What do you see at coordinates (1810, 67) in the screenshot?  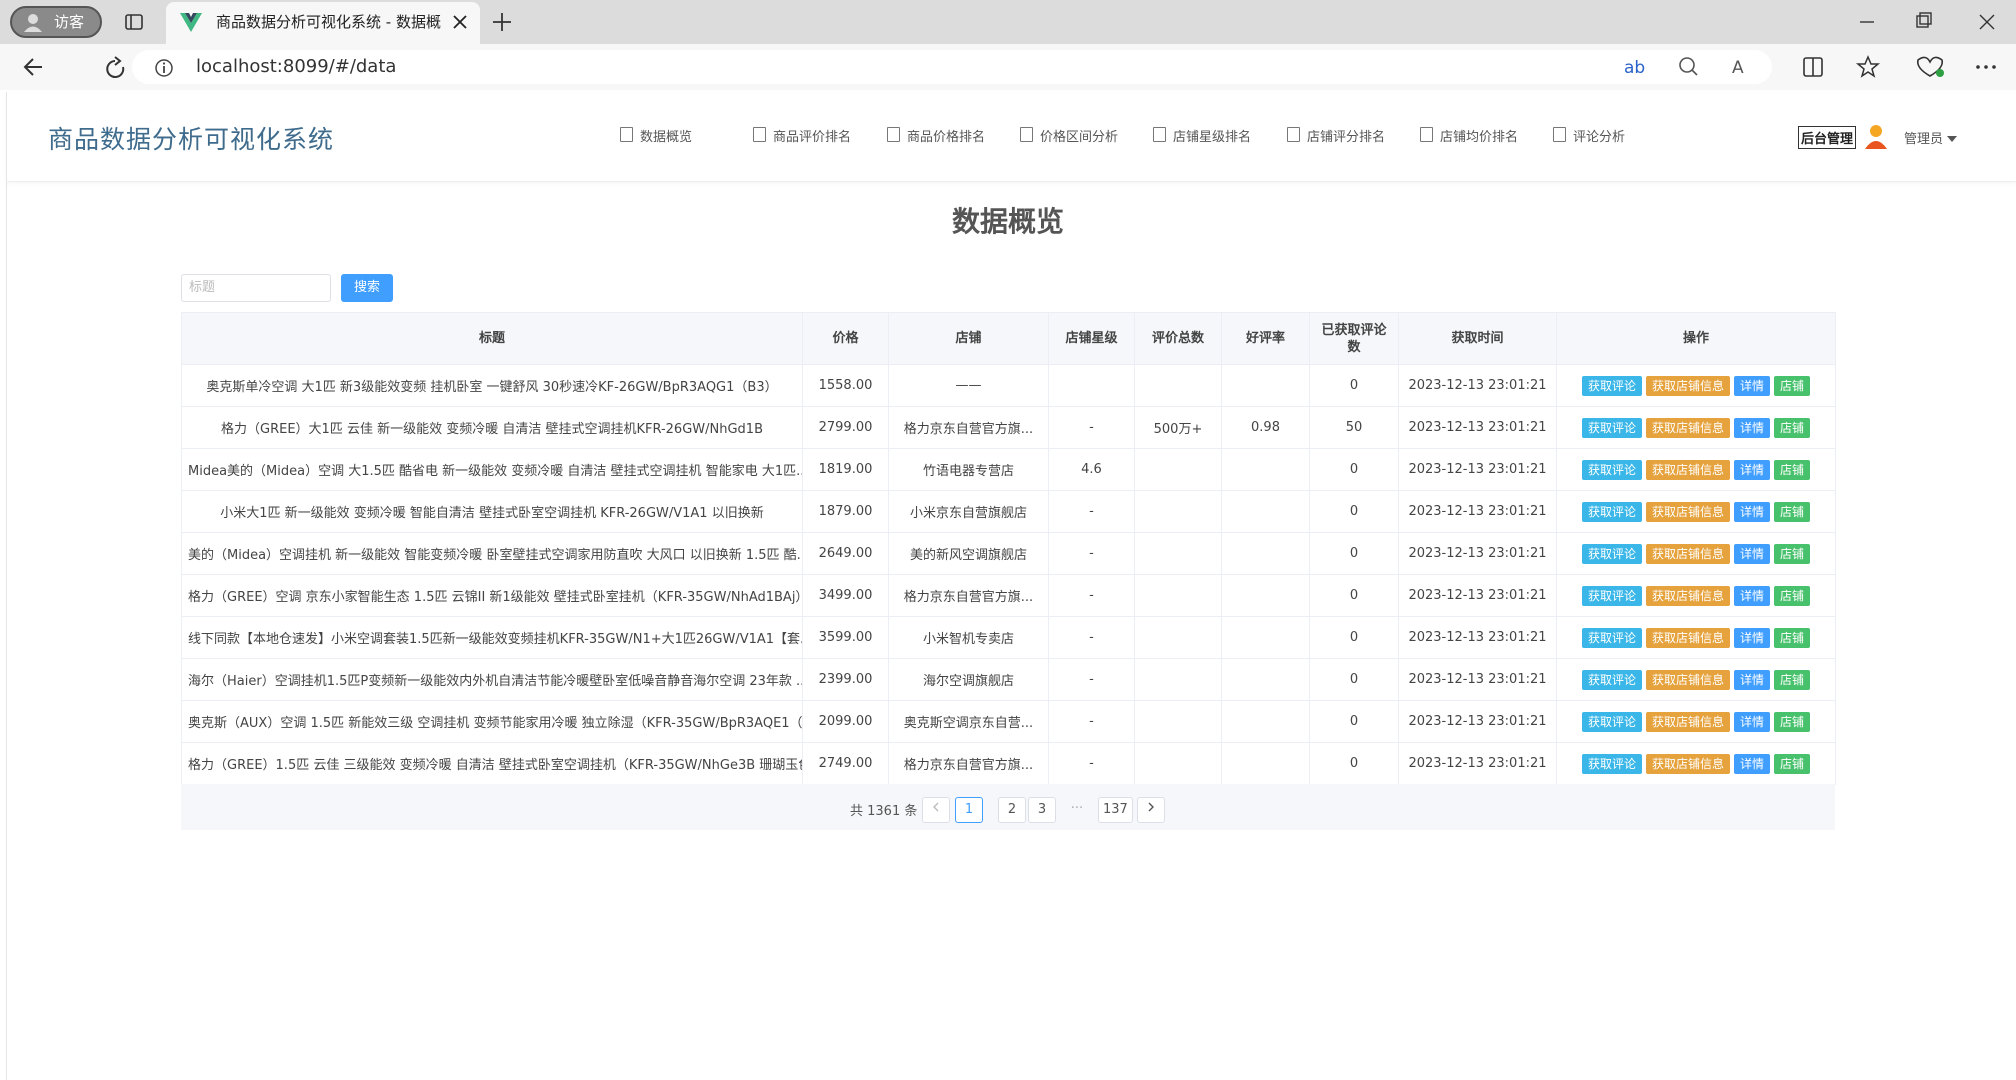 I see `browser-toolbar-icons: ab A` at bounding box center [1810, 67].